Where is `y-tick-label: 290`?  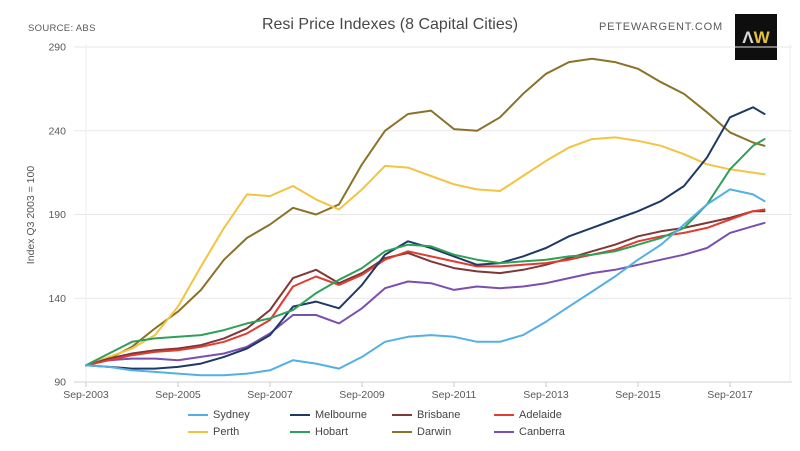
y-tick-label: 290 is located at coordinates (57, 48).